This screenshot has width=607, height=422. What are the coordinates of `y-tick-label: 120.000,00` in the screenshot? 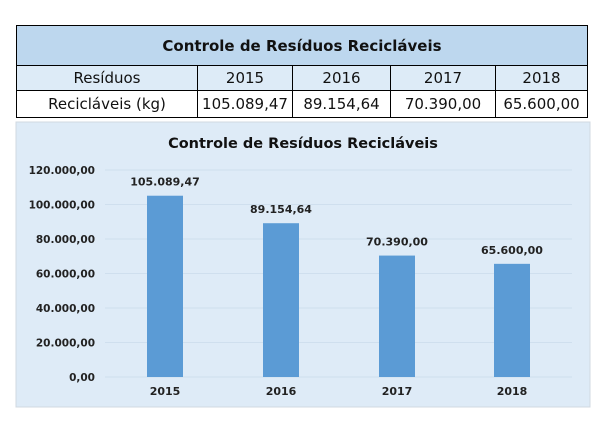 It's located at (62, 171).